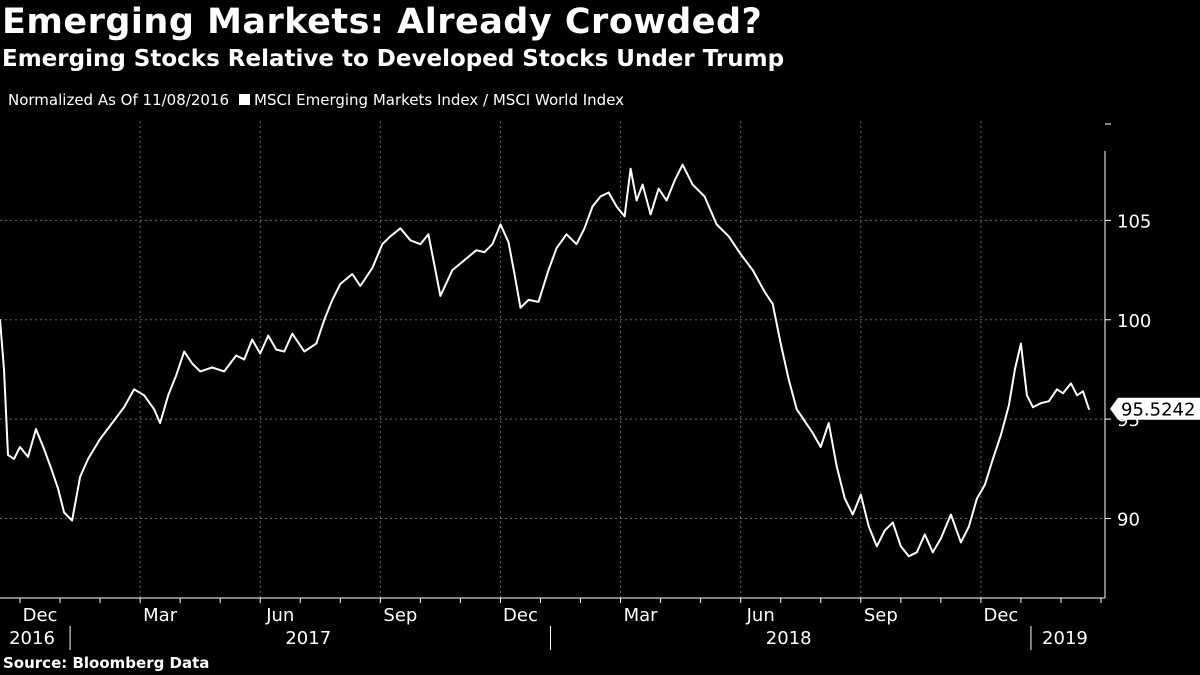 The width and height of the screenshot is (1200, 675). Describe the element at coordinates (1134, 221) in the screenshot. I see `y-tick-label-105: 105` at that location.